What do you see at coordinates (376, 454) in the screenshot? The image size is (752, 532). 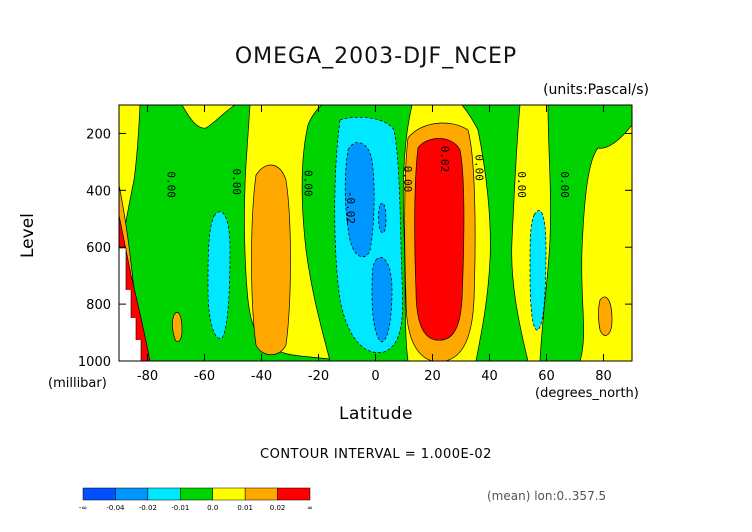 I see `contour-interval-note: CONTOUR INTERVAL = 1.000E-02` at bounding box center [376, 454].